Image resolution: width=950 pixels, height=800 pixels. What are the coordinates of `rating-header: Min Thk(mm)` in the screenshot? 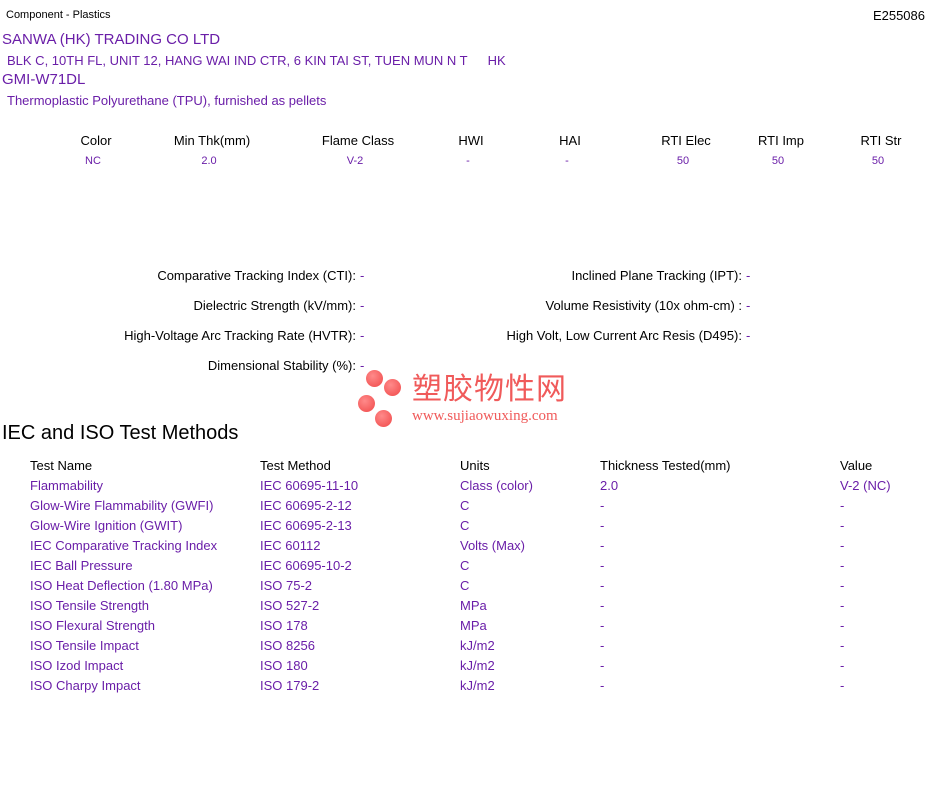 It's located at (212, 140).